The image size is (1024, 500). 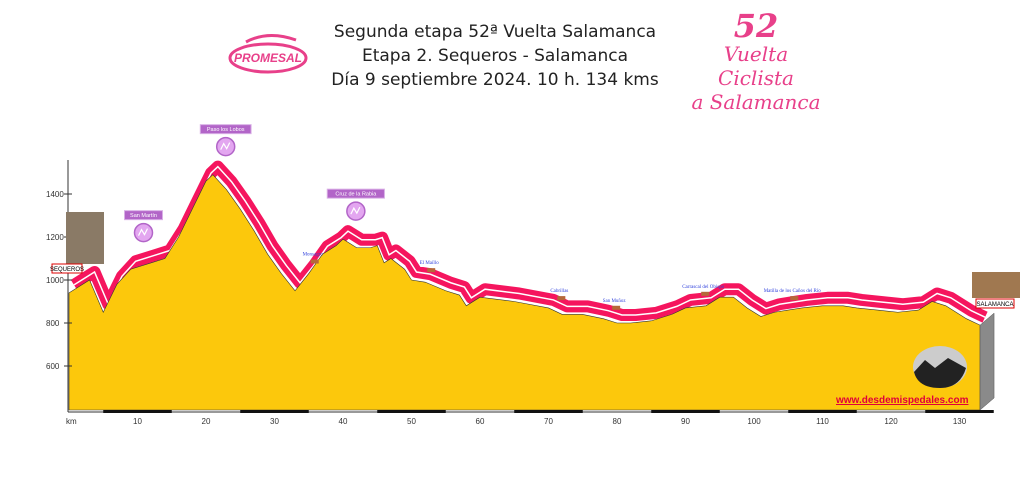 What do you see at coordinates (206, 421) in the screenshot?
I see `x-tick-label: 20` at bounding box center [206, 421].